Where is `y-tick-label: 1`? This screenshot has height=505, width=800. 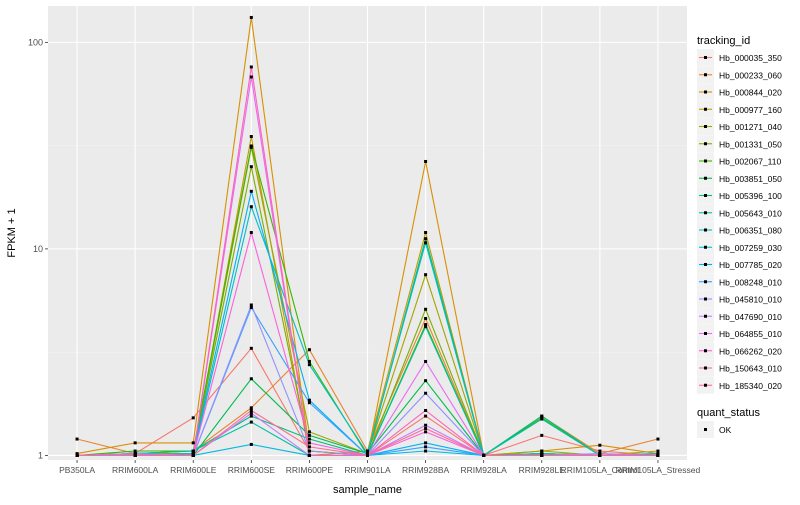
y-tick-label: 1 is located at coordinates (40, 455).